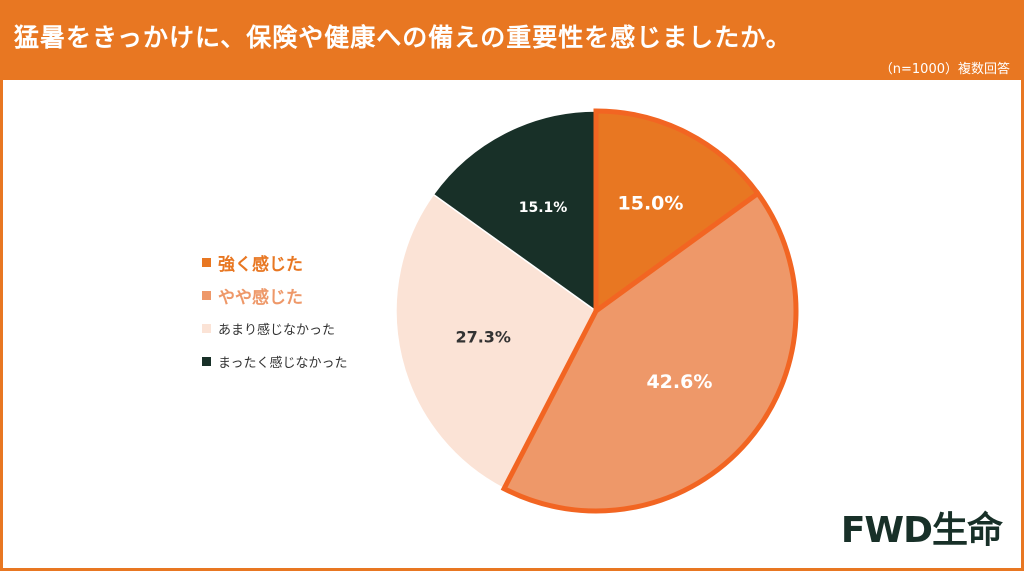 The image size is (1024, 571). Describe the element at coordinates (260, 298) in the screenshot. I see `legend-label-somewhat: やや感じた` at that location.